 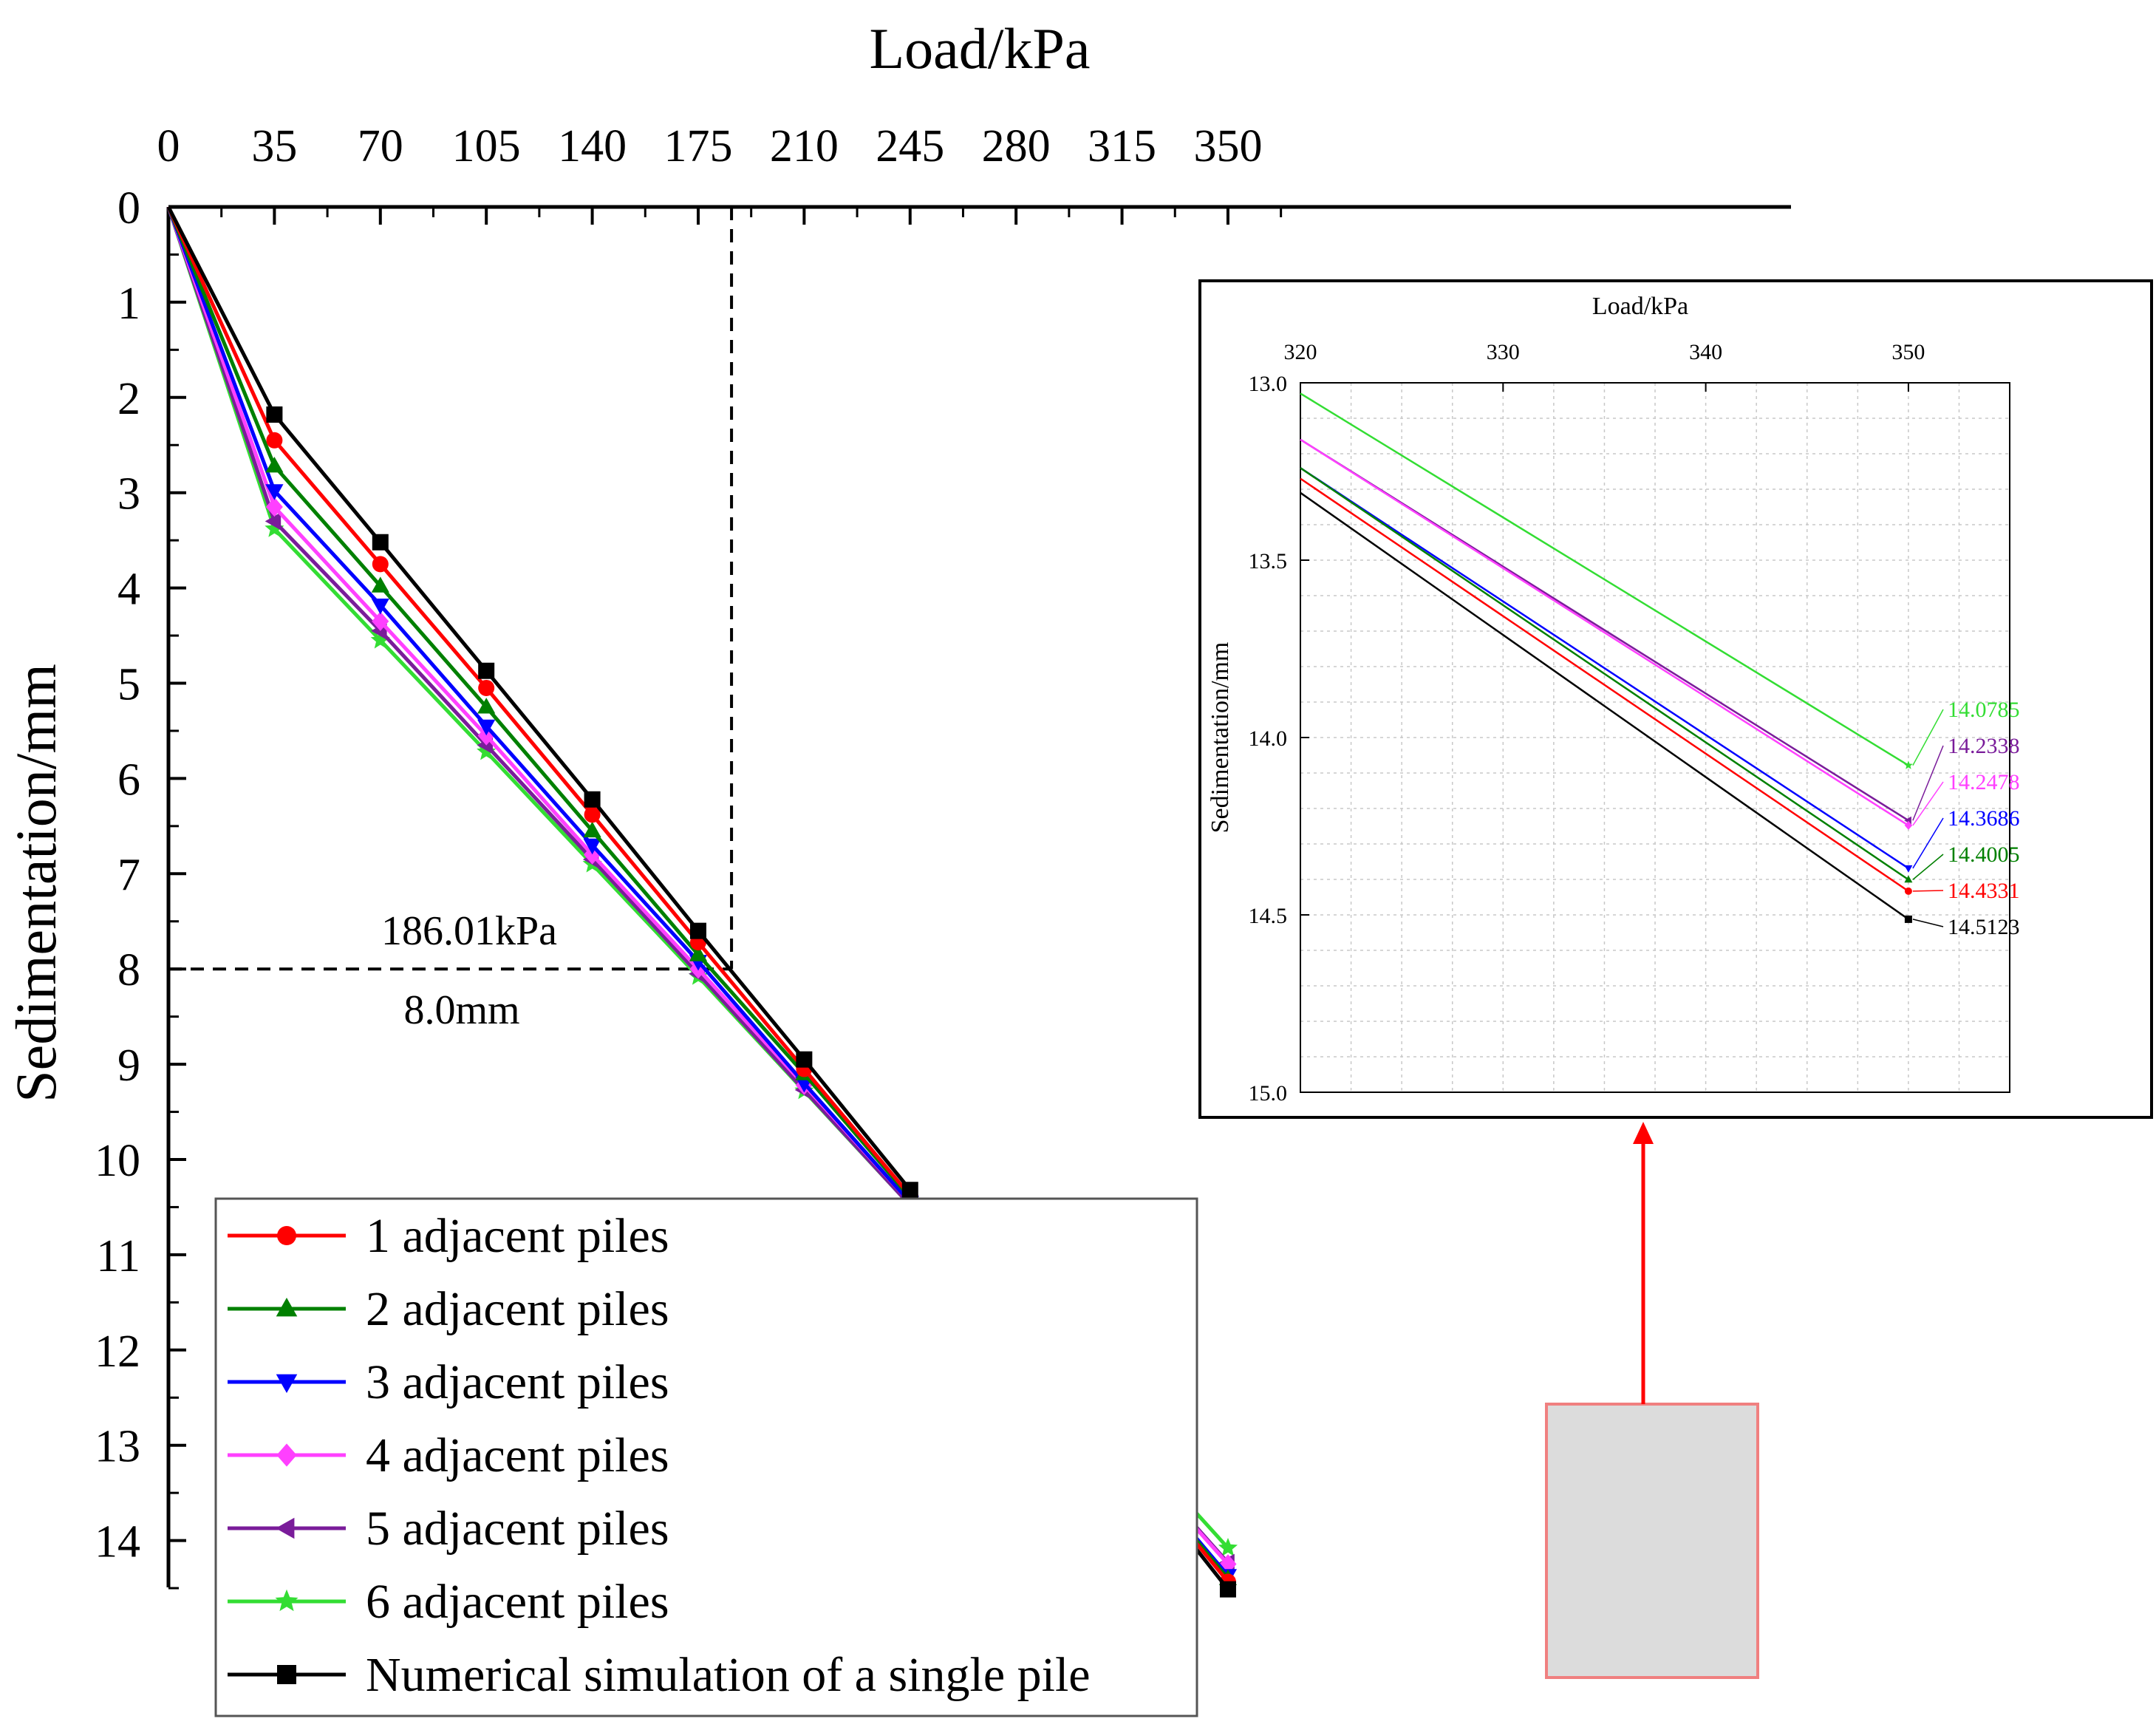 I want to click on legend-label: 5 adjacent piles, so click(x=517, y=1529).